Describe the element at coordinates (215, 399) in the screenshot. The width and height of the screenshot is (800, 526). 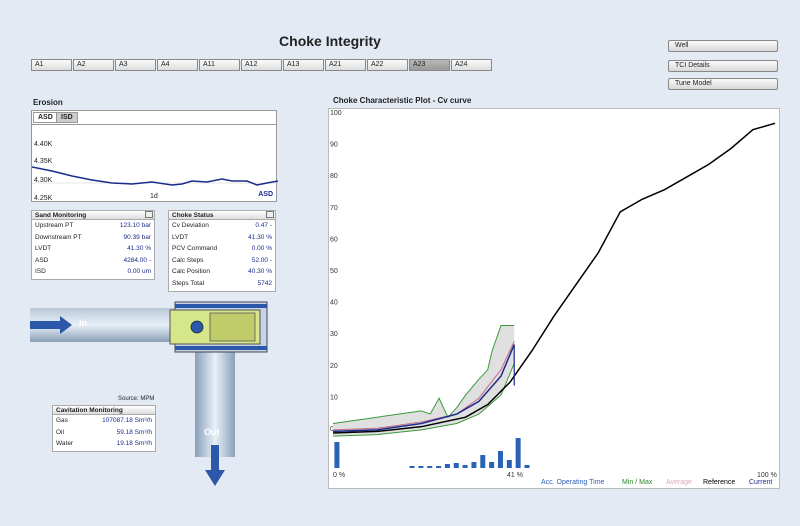
I see `outlet-pipe` at that location.